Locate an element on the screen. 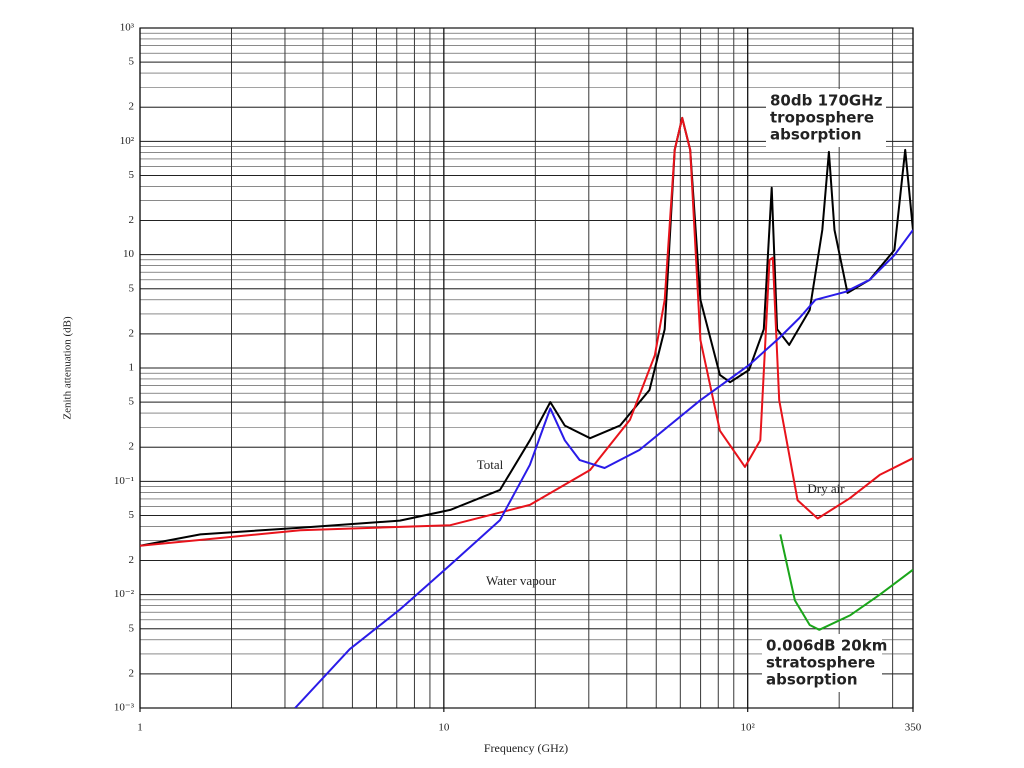  annotation-text: stratosphere is located at coordinates (820, 663).